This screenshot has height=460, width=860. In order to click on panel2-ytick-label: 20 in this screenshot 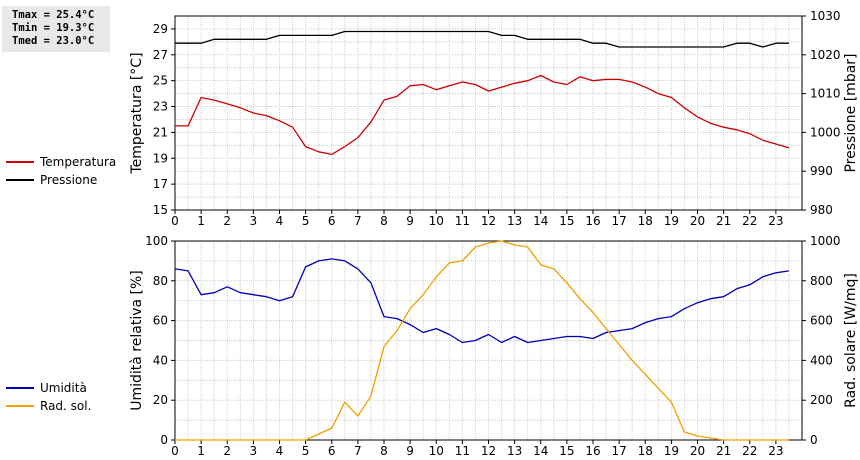, I will do `click(160, 400)`.